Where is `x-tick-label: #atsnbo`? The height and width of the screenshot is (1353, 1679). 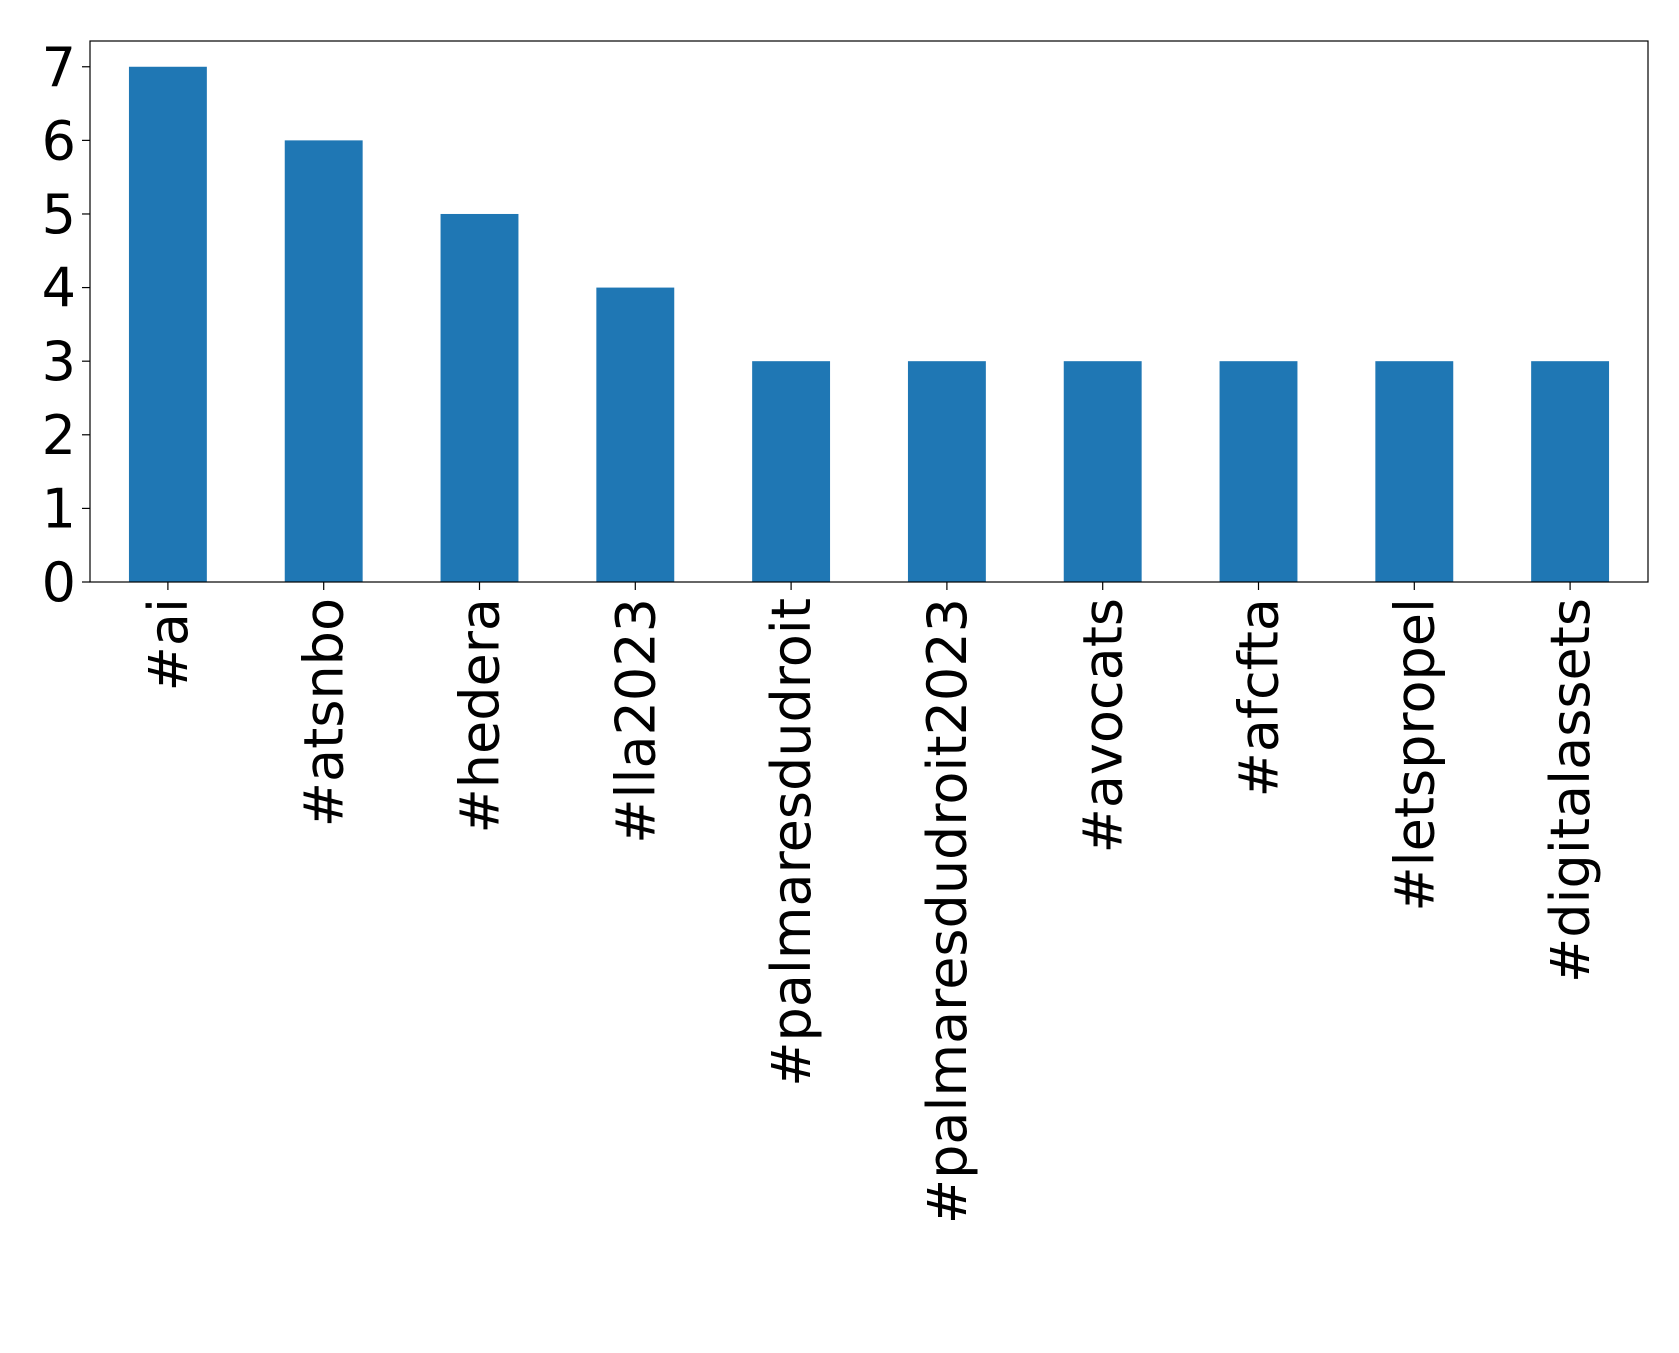 x-tick-label: #atsnbo is located at coordinates (324, 712).